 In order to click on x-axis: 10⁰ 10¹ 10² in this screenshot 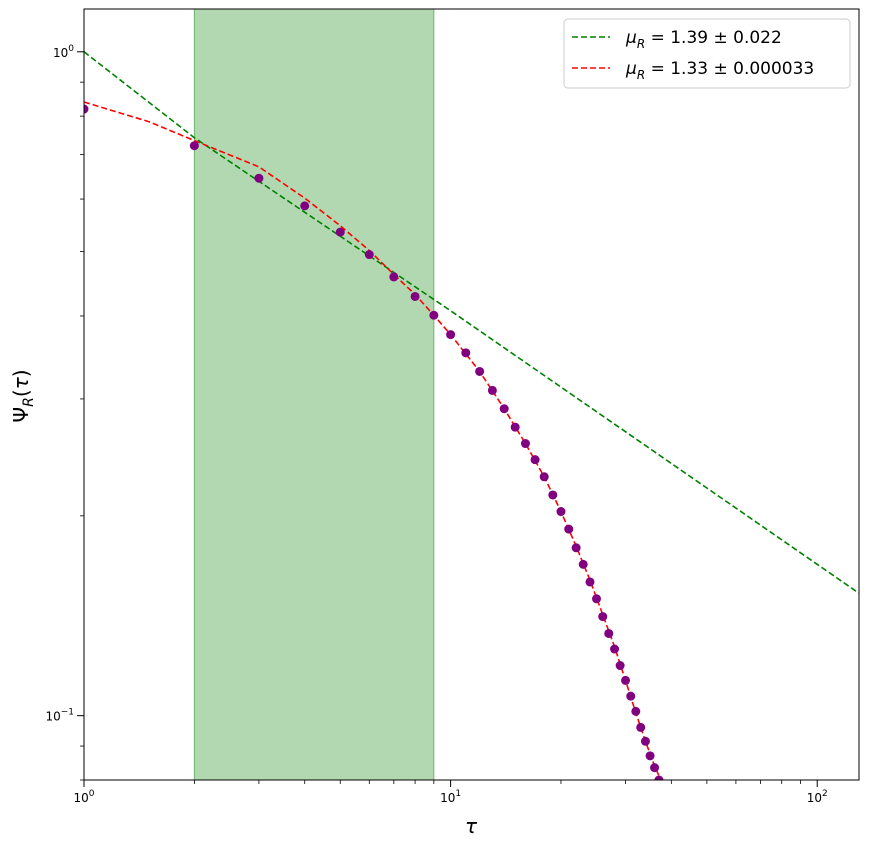, I will do `click(450, 792)`.